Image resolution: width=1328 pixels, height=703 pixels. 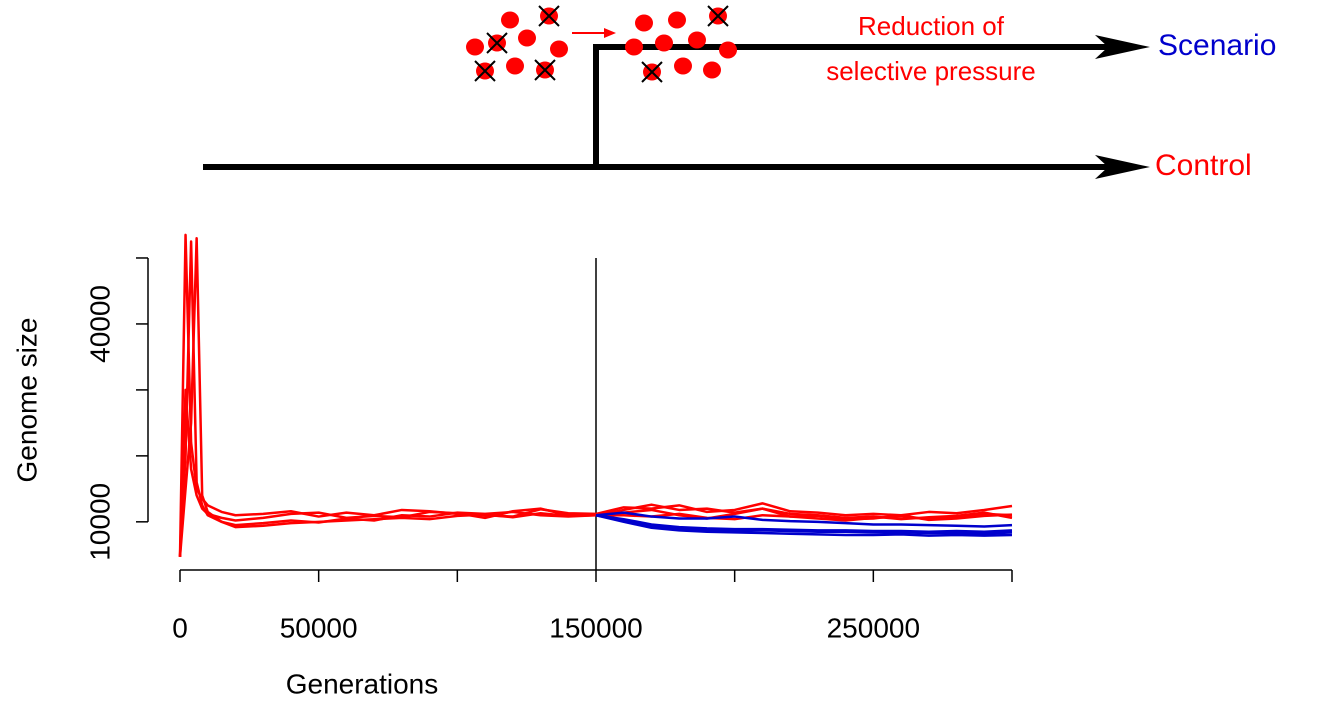 I want to click on cross-marks, so click(x=601, y=44).